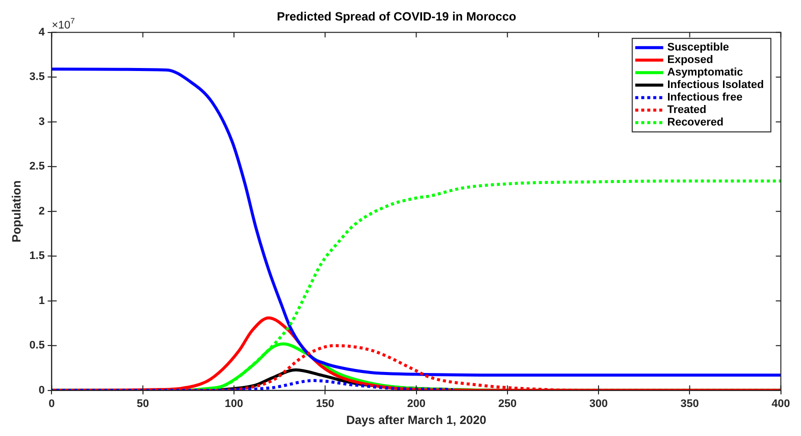 The image size is (801, 436). I want to click on y-tick-label: 1, so click(41, 300).